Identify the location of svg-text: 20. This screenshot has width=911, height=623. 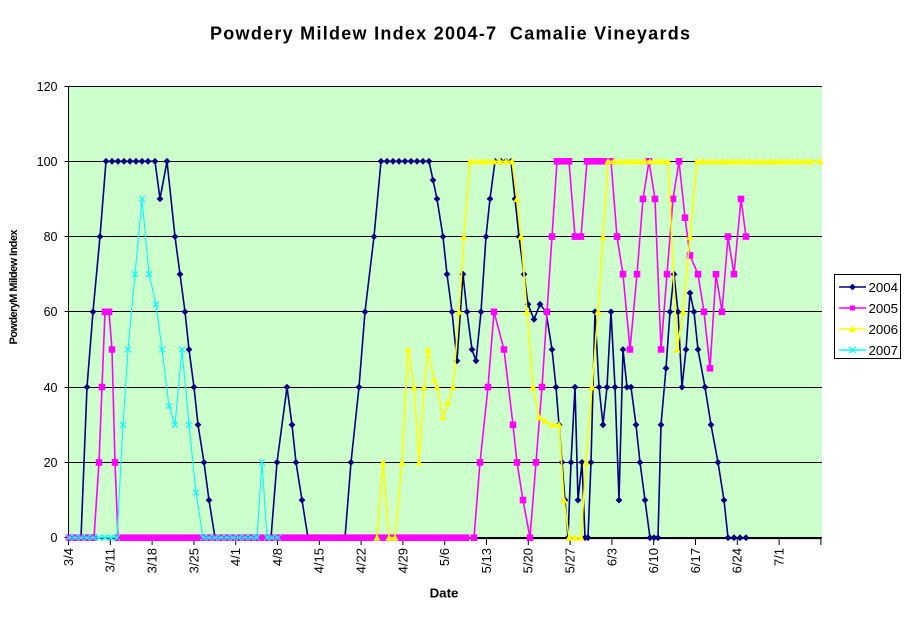
(51, 463).